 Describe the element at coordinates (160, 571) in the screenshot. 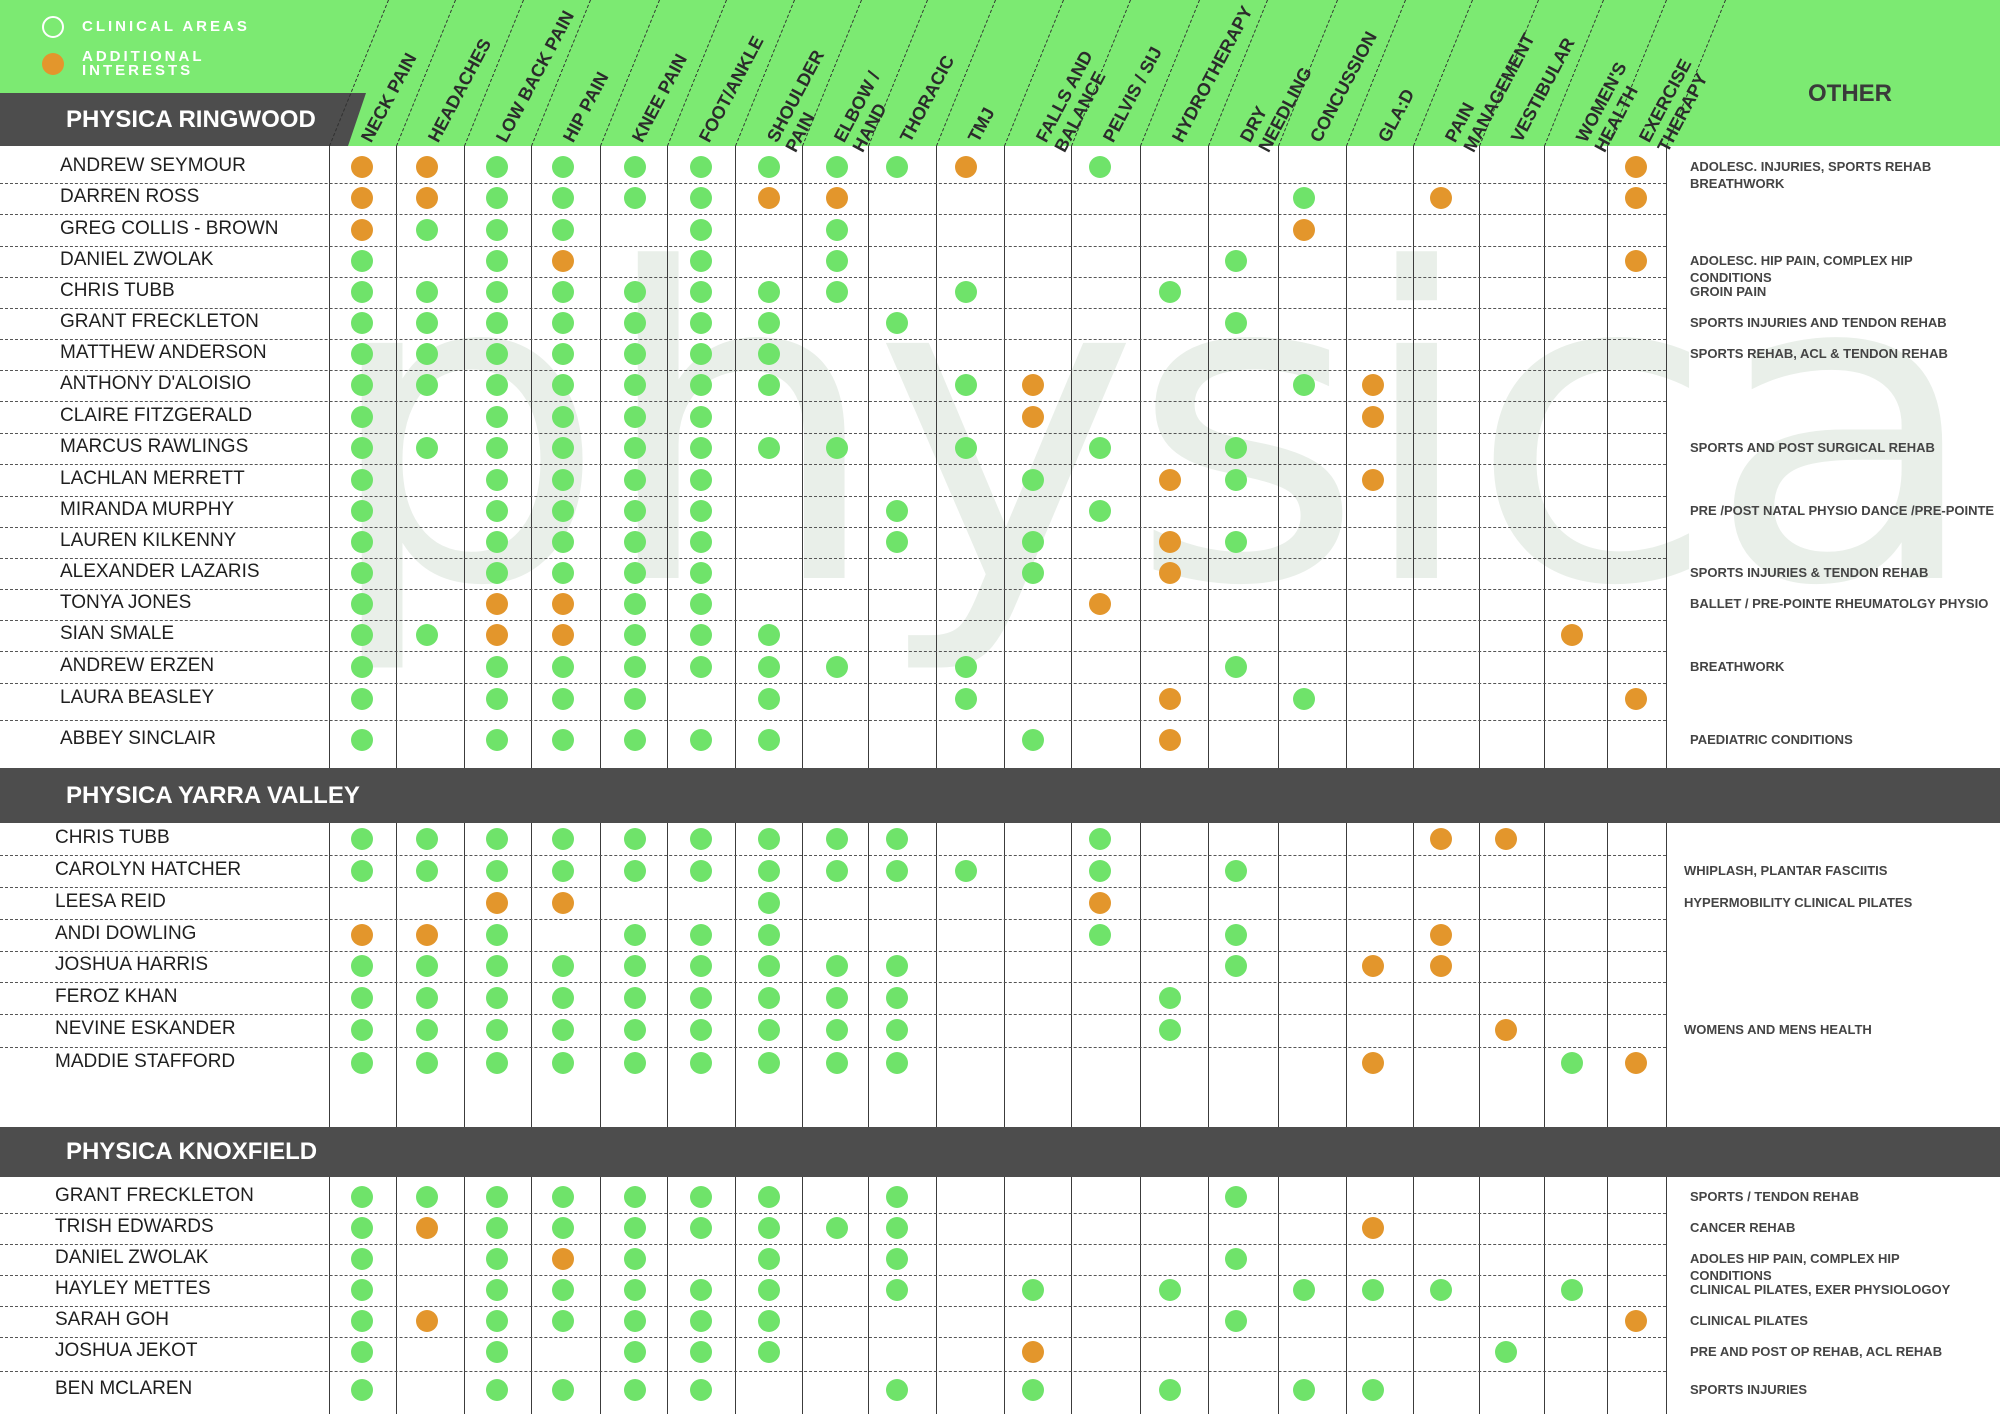

I see `practitioner-name: ALEXANDER LAZARIS` at that location.